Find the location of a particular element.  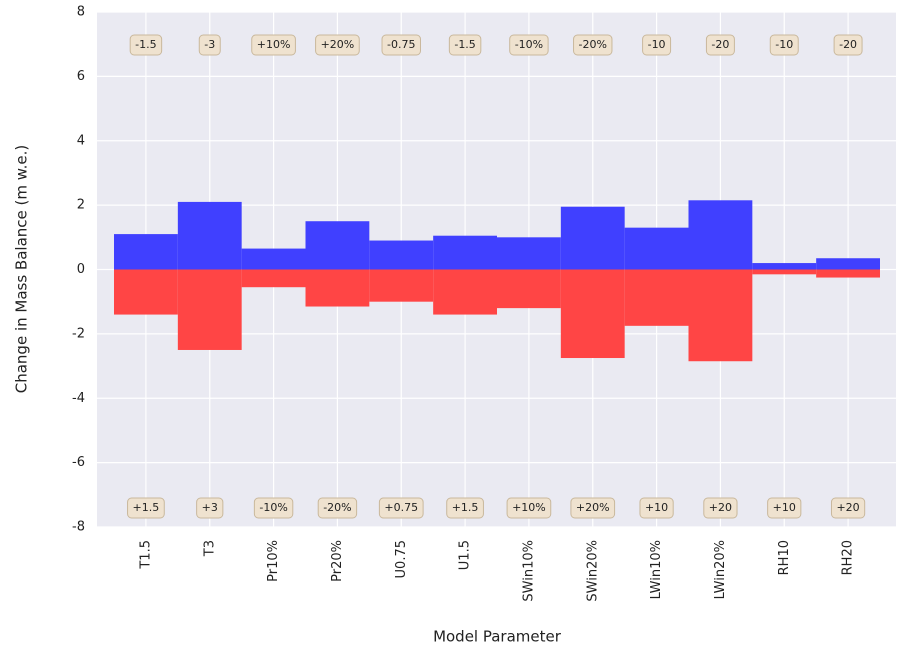

annotation: -20 is located at coordinates (720, 45).